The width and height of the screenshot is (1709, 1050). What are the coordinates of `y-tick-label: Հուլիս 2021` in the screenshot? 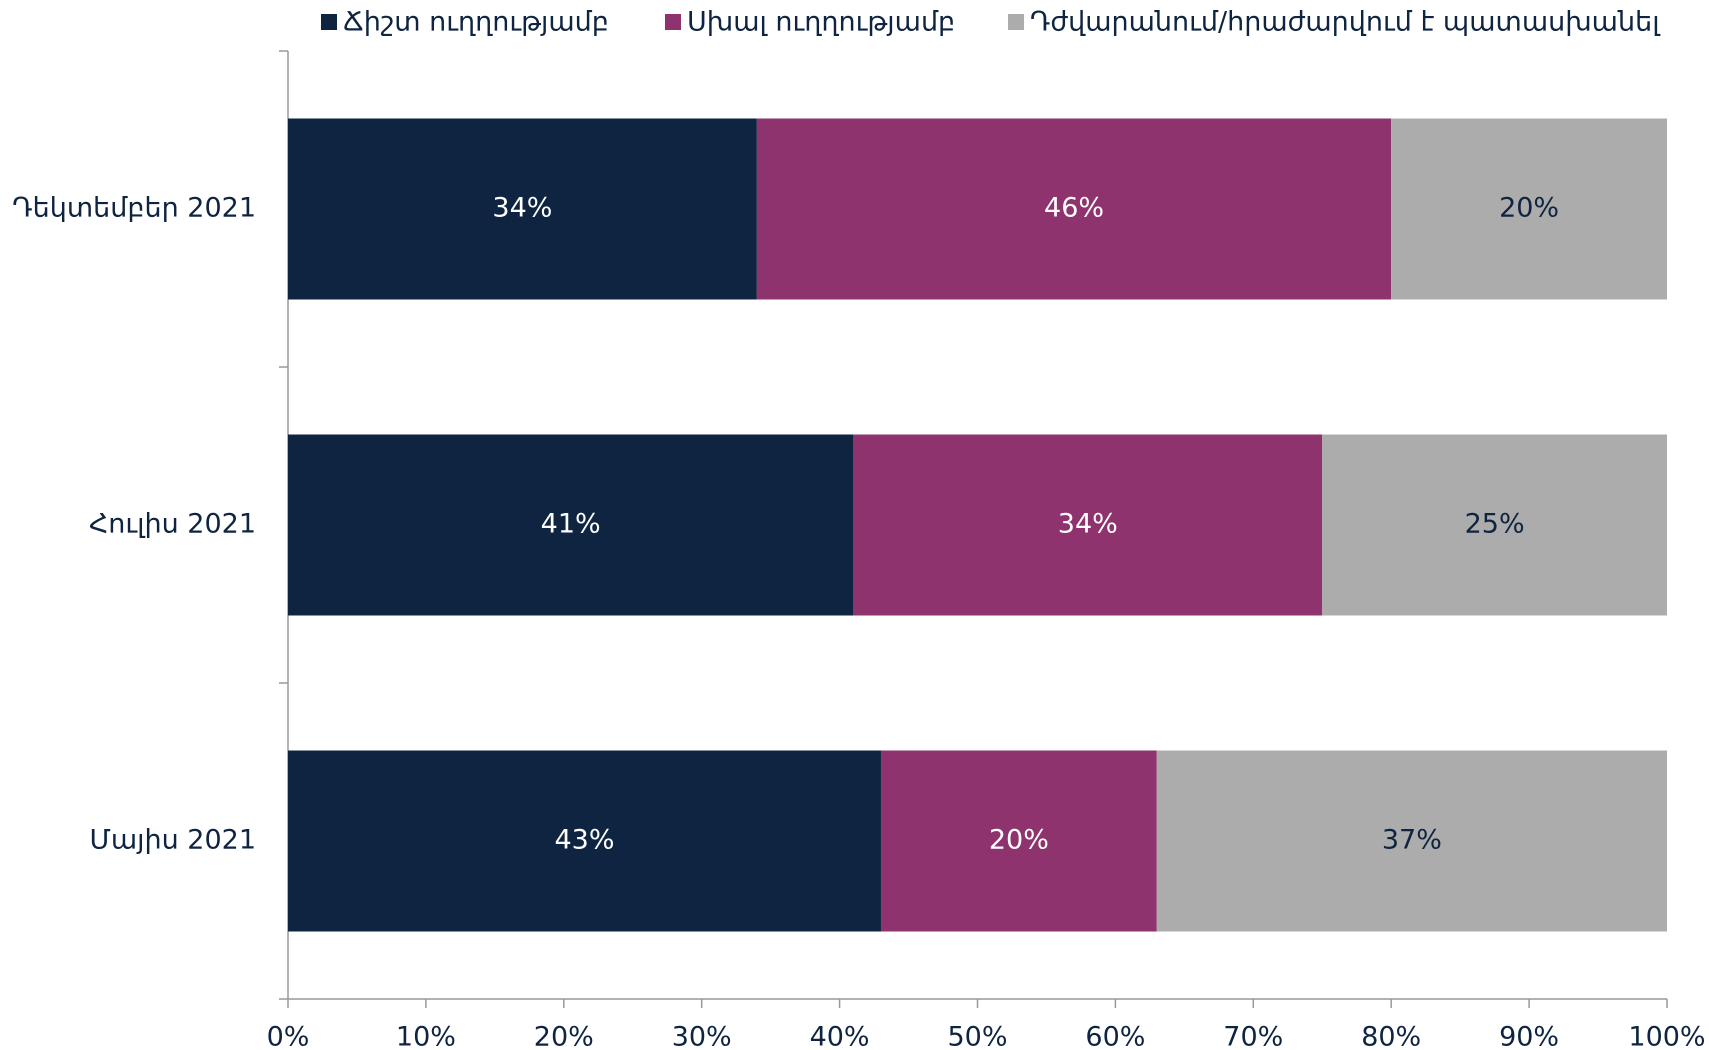 It's located at (172, 524).